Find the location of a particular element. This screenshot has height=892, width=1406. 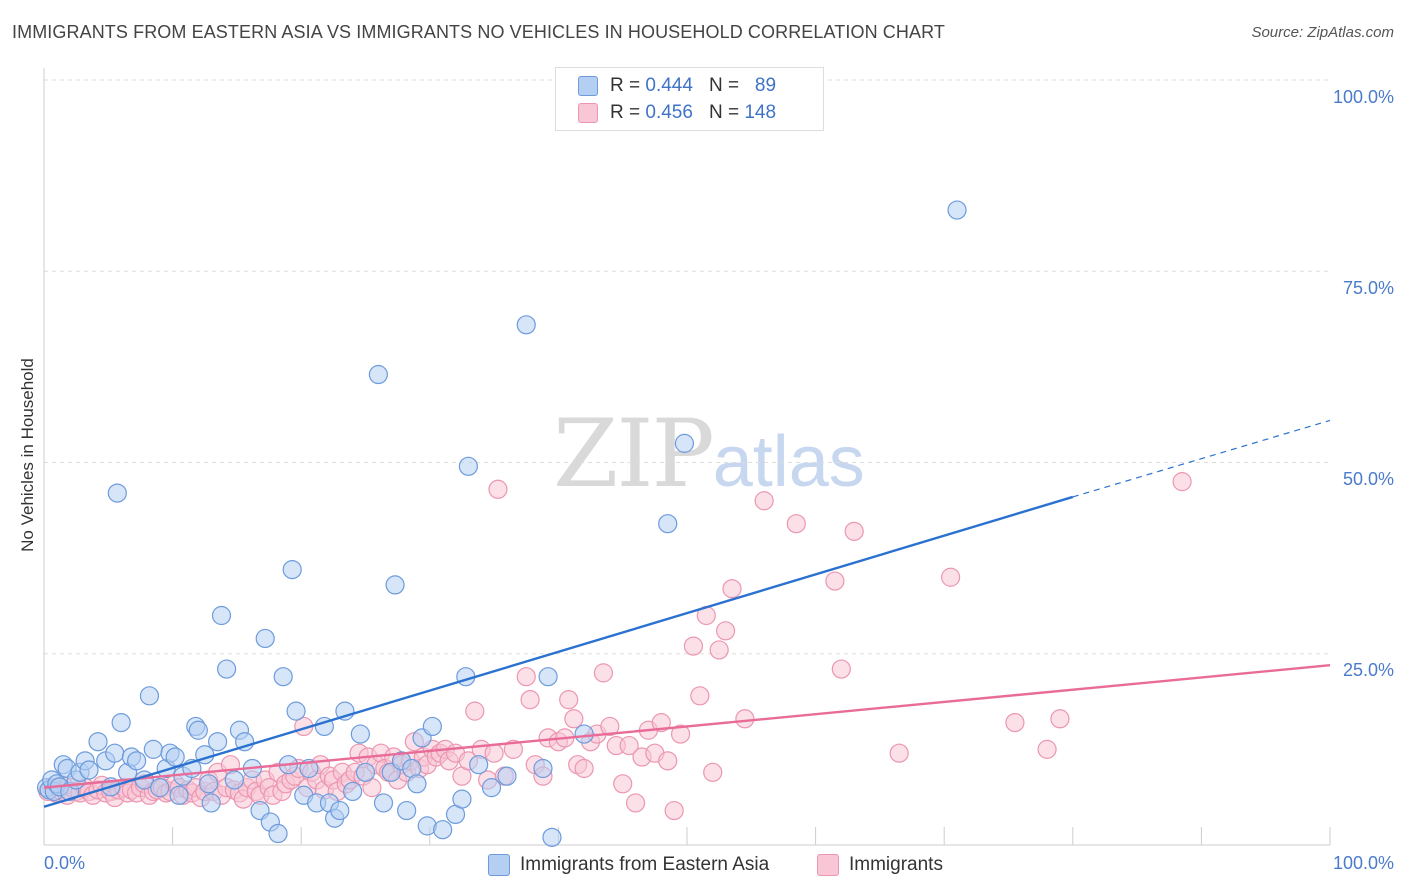

y-tick-label-50: 50.0% is located at coordinates (1368, 479).